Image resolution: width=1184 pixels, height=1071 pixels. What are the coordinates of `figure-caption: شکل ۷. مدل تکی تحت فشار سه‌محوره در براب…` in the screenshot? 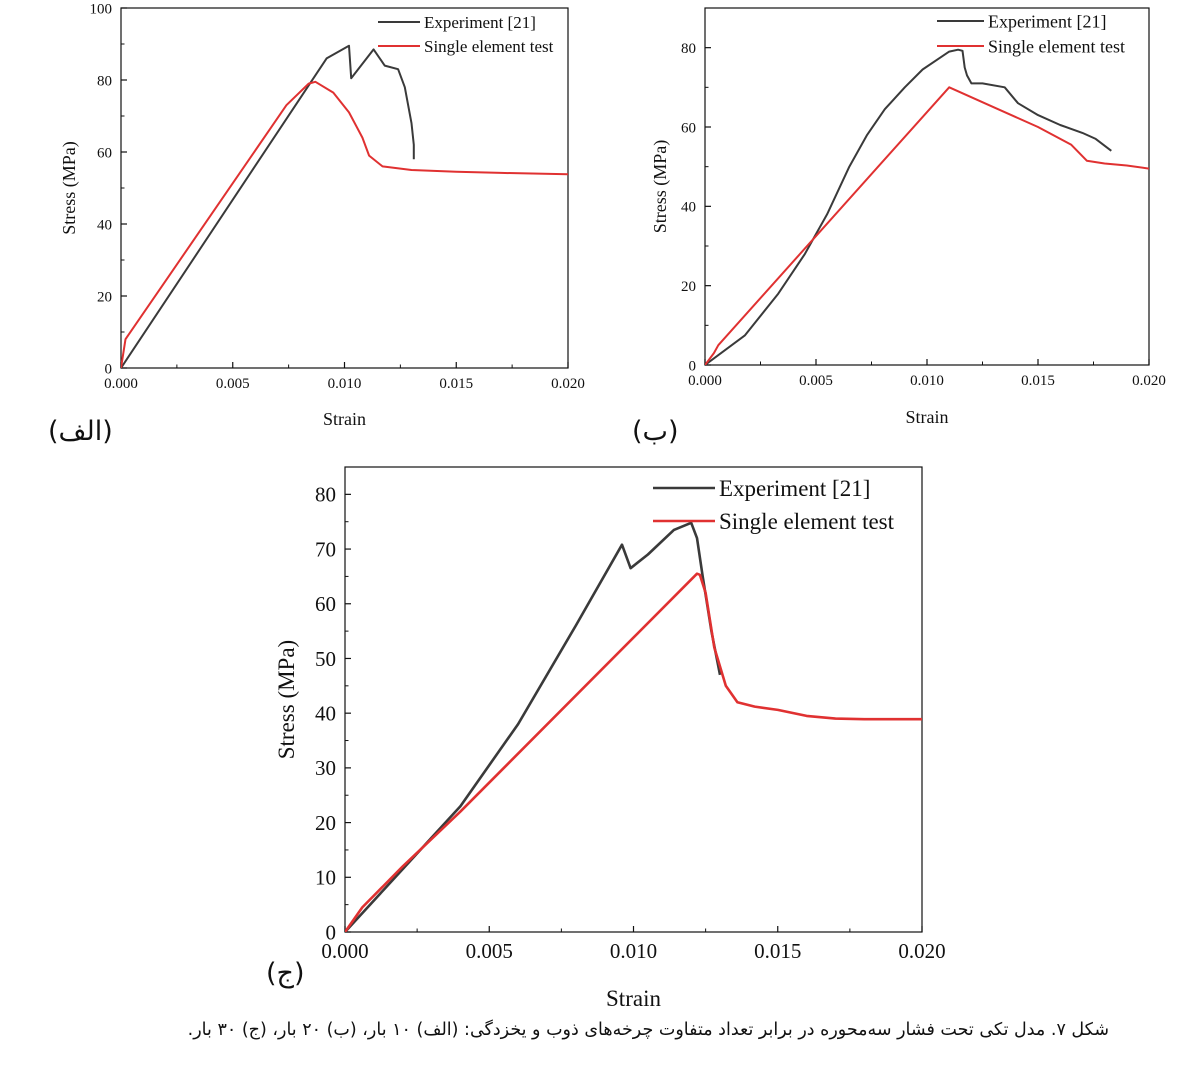 It's located at (648, 1030).